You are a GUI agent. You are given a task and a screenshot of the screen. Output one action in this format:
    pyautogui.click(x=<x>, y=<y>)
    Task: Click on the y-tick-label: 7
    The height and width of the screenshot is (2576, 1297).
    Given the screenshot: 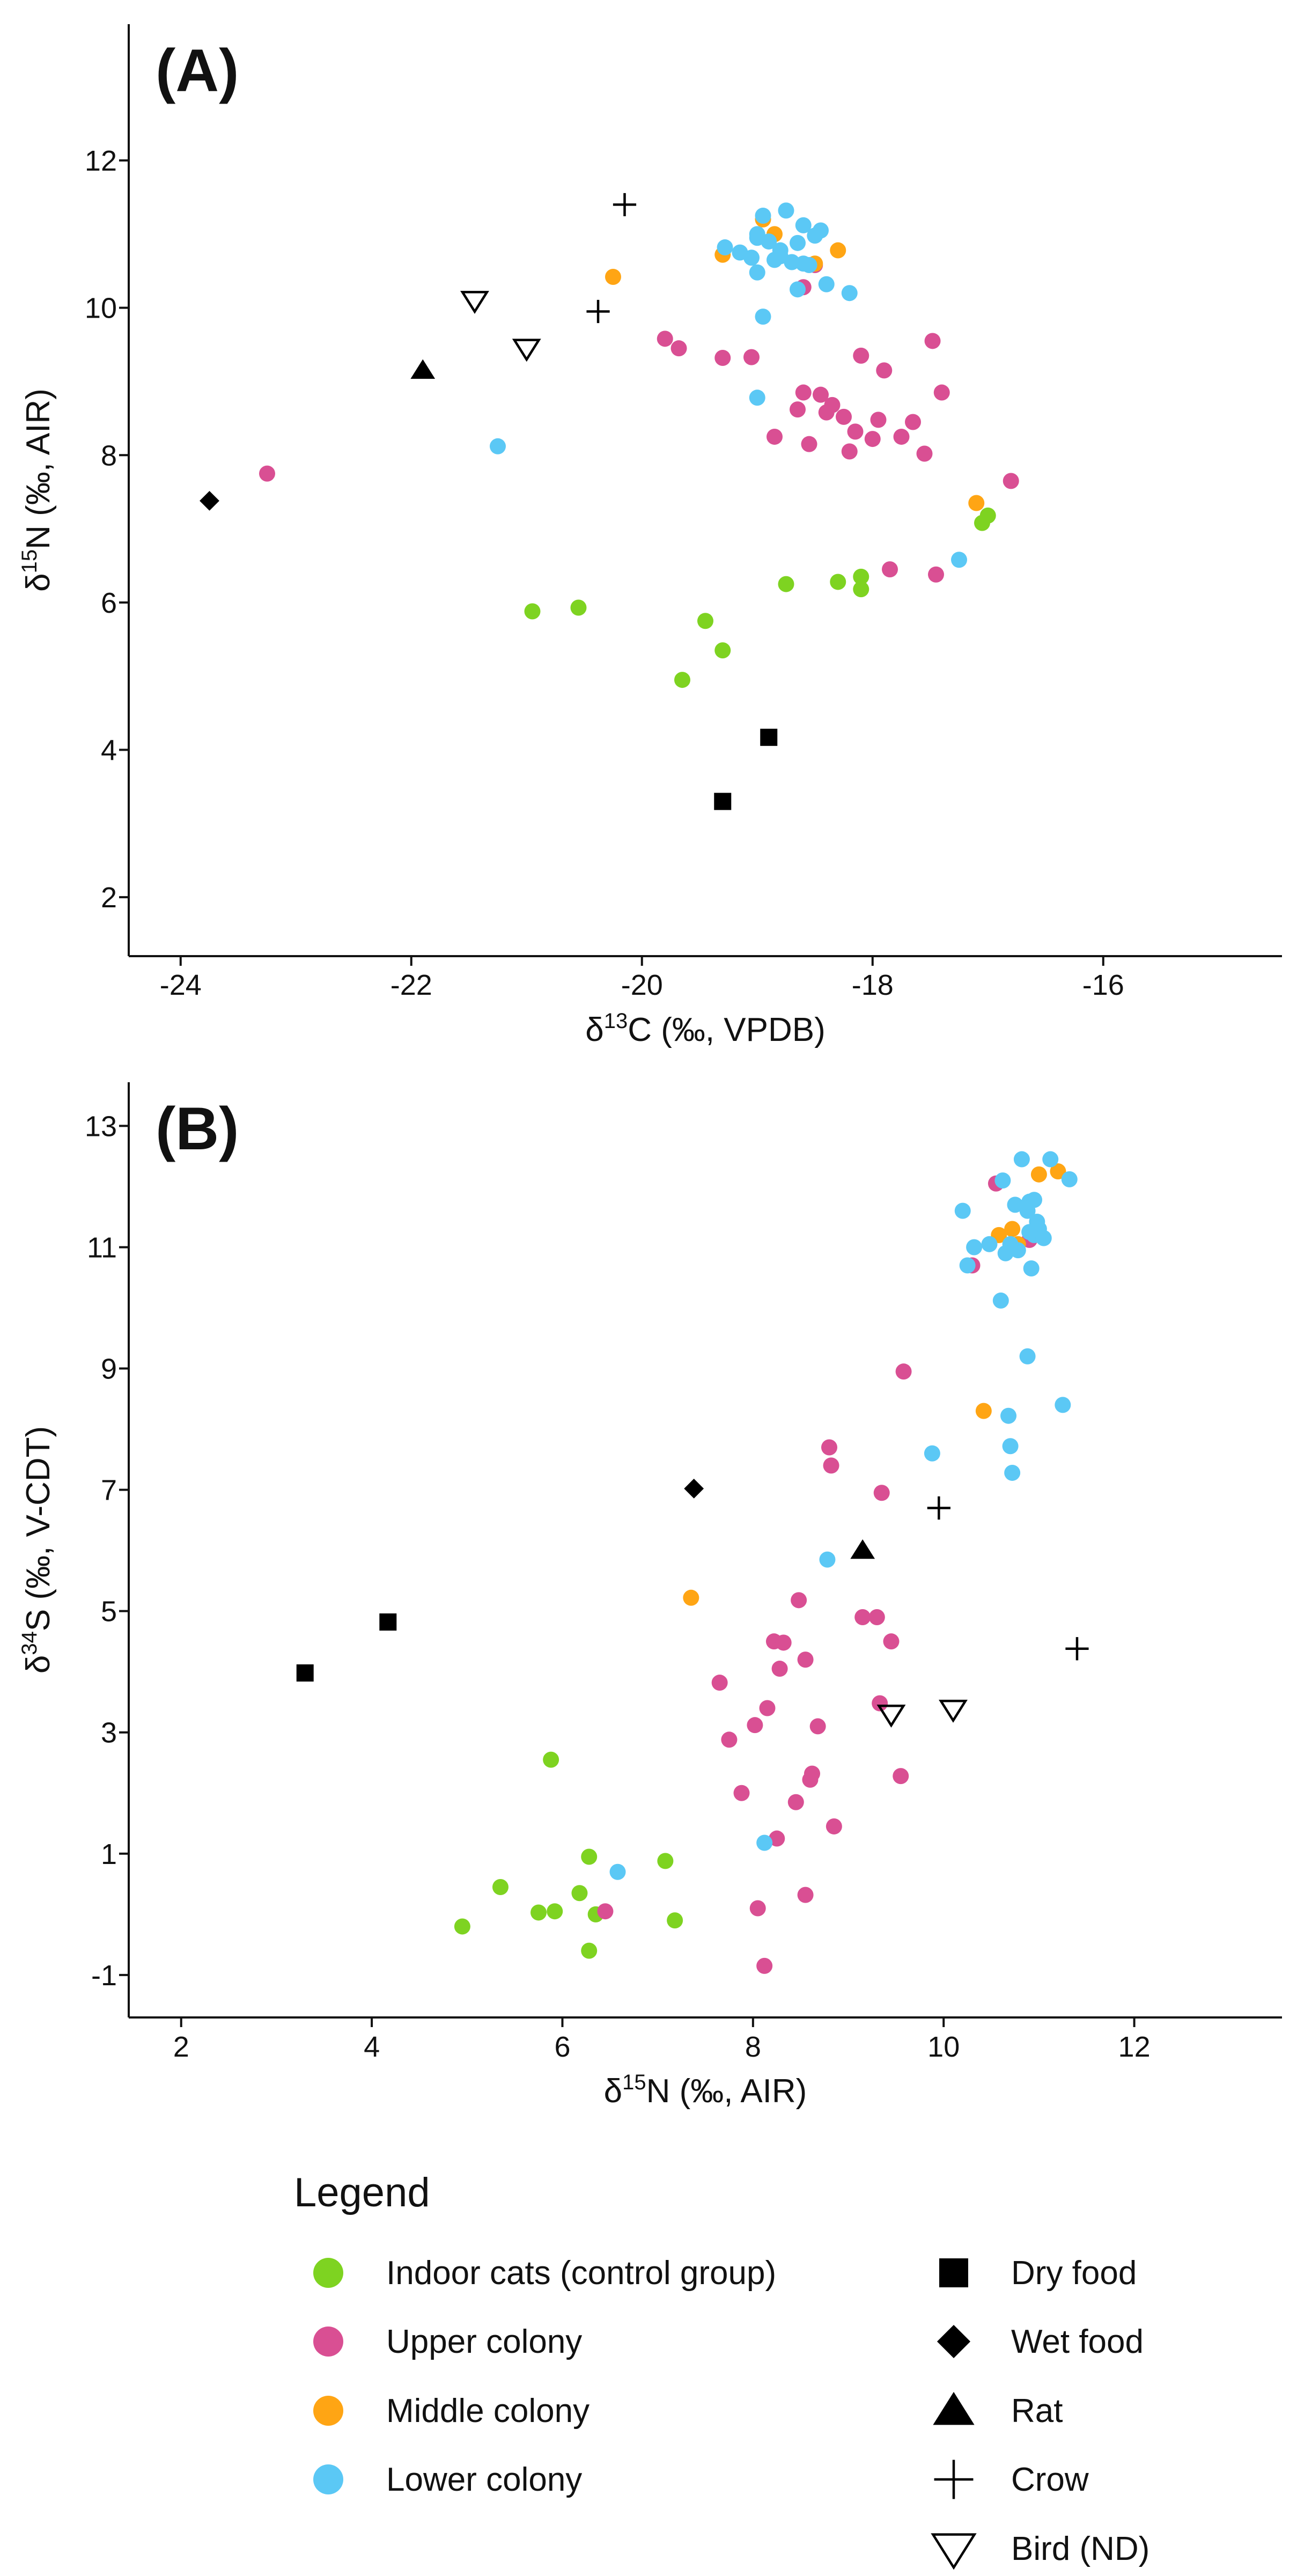 What is the action you would take?
    pyautogui.click(x=109, y=1490)
    